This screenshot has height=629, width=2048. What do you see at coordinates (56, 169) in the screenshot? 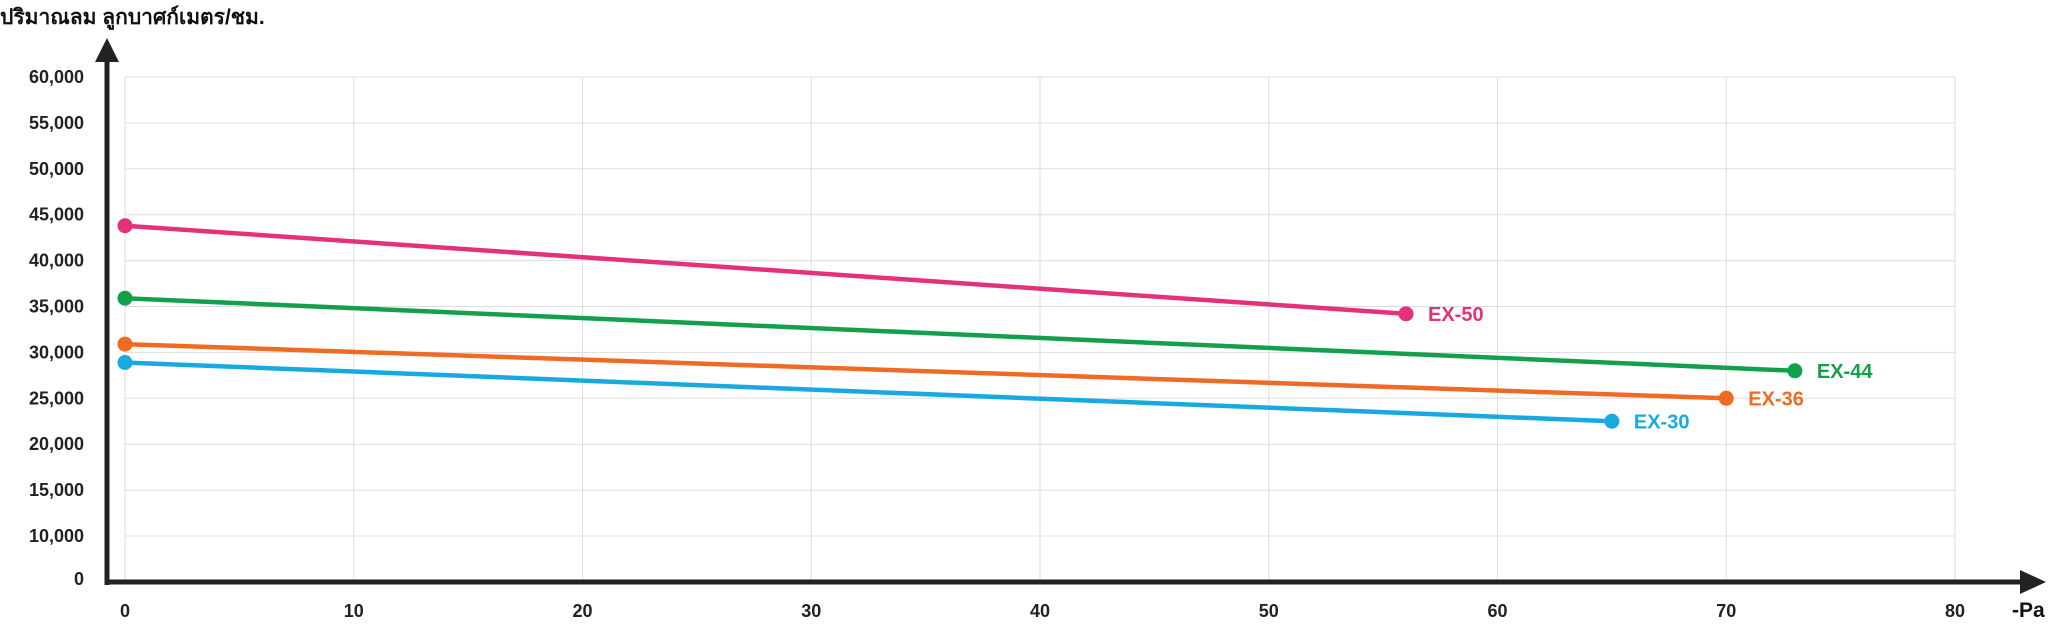
I see `y-tick-label: 50,000` at bounding box center [56, 169].